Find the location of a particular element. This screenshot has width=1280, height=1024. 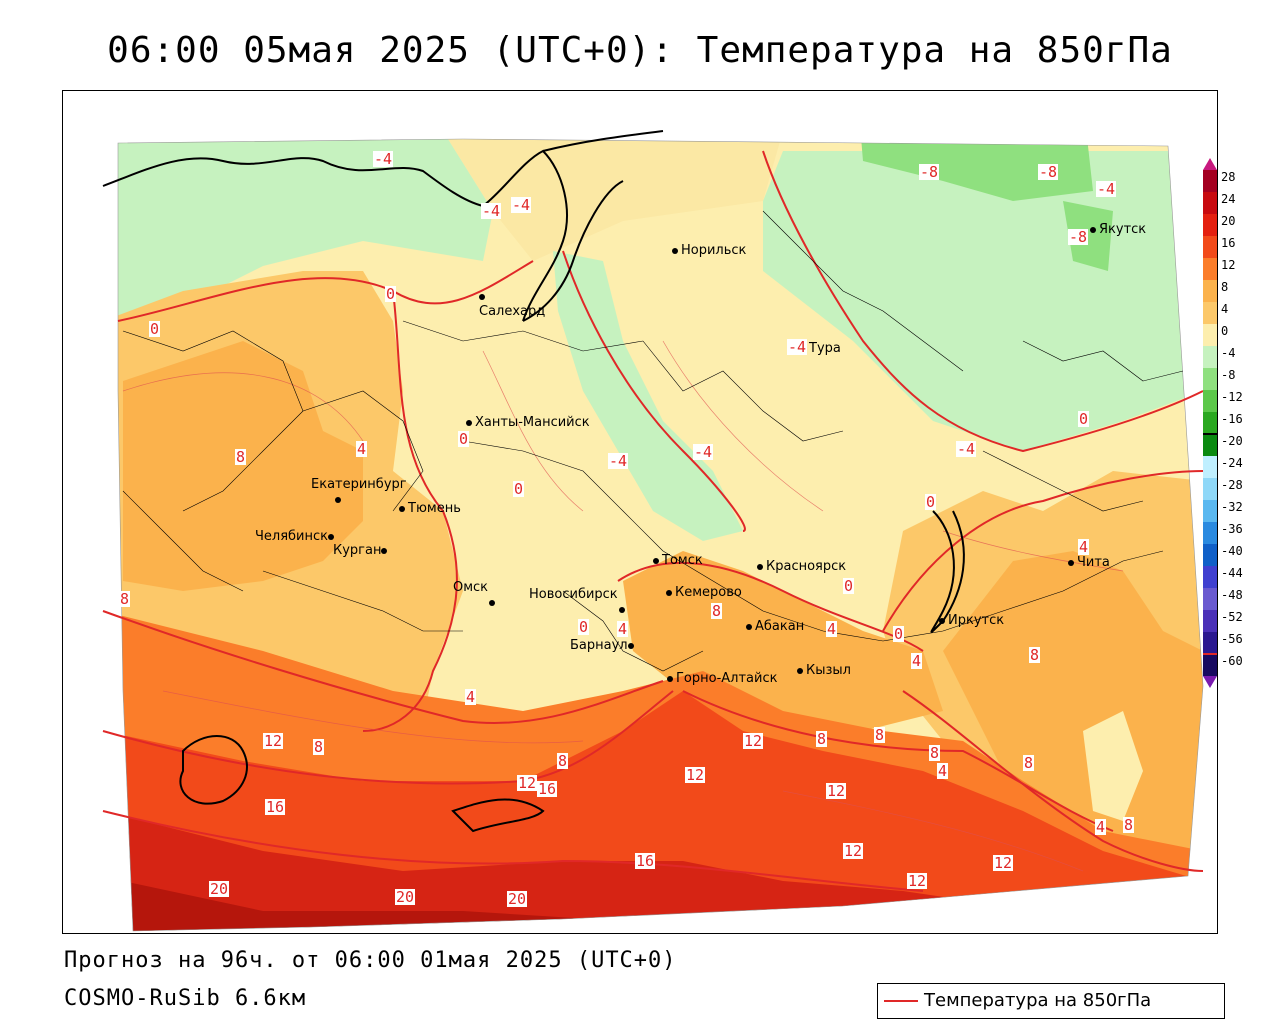

colorbar-tick: 8 is located at coordinates (1225, 287).